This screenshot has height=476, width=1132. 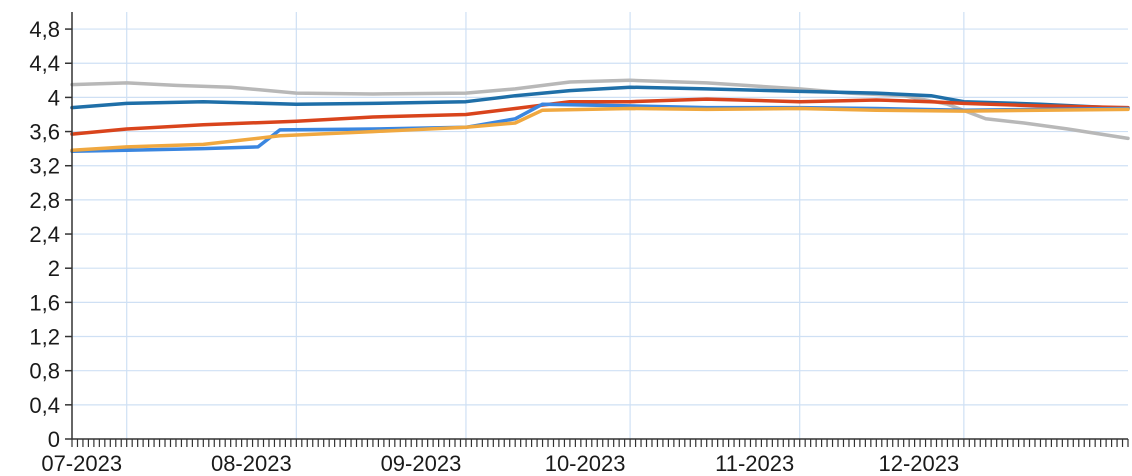 I want to click on x-tick-label: 12-2023, so click(x=918, y=463).